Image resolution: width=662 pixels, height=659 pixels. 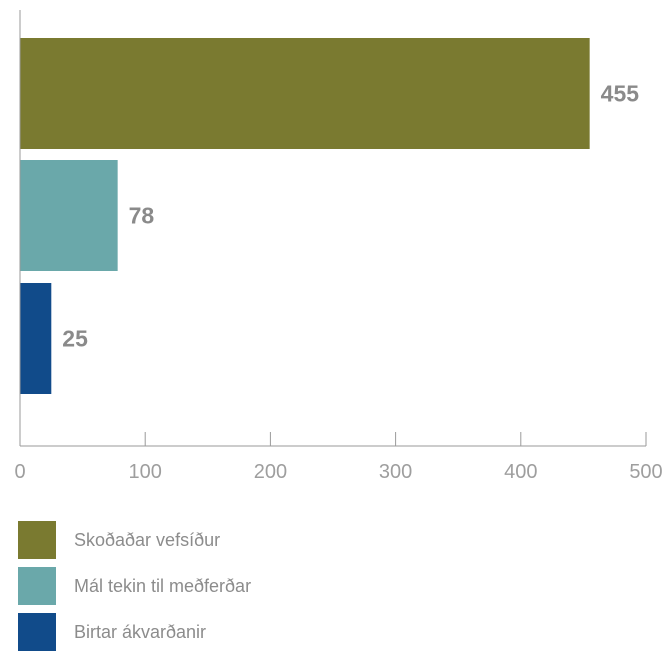 What do you see at coordinates (147, 540) in the screenshot?
I see `legend-label: Skoðaðar vefsíður` at bounding box center [147, 540].